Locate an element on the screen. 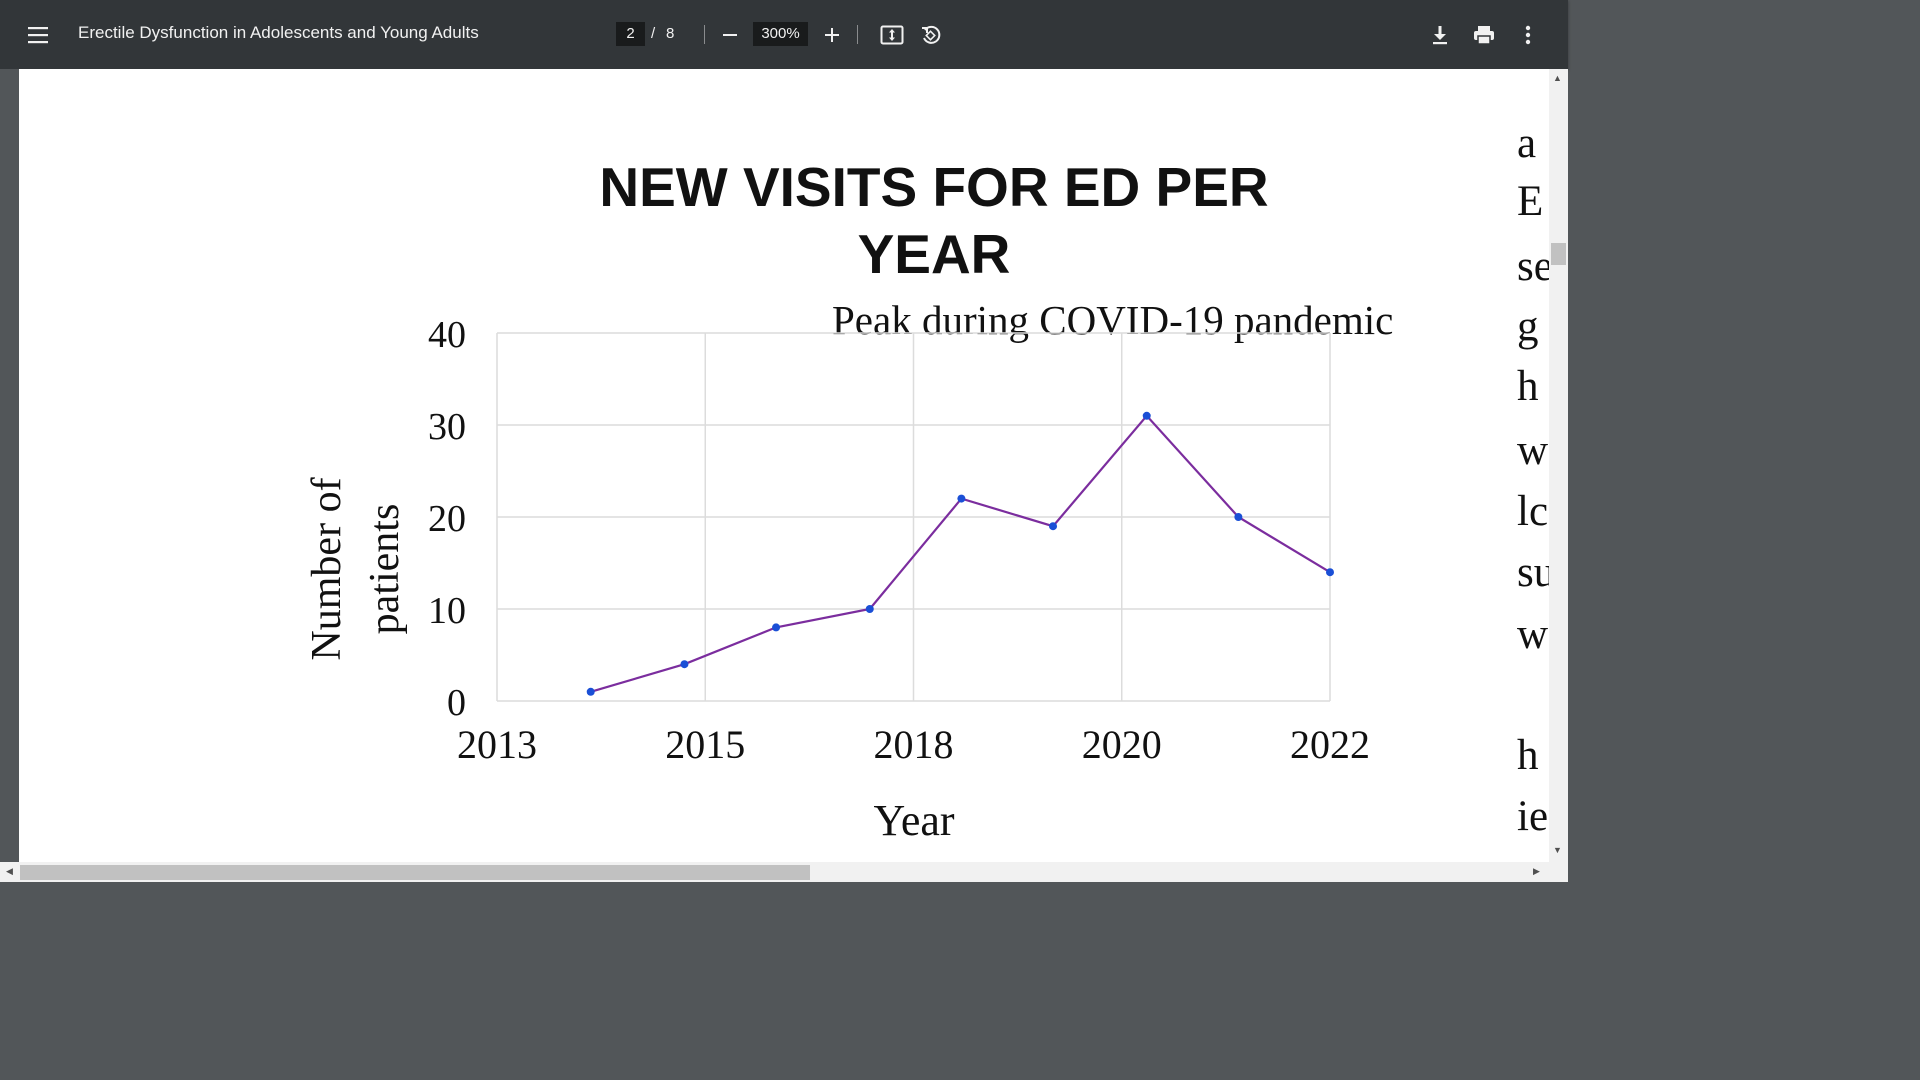 This screenshot has width=1920, height=1080. plus-icon is located at coordinates (832, 35).